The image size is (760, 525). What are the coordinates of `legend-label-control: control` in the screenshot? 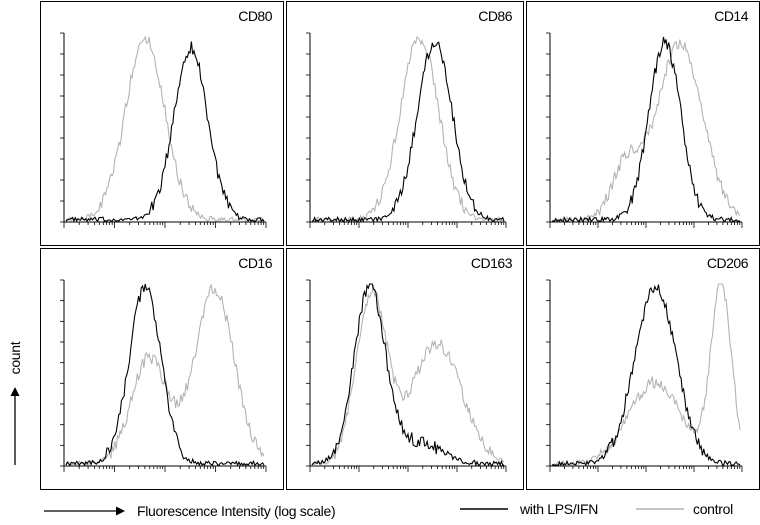 It's located at (713, 509).